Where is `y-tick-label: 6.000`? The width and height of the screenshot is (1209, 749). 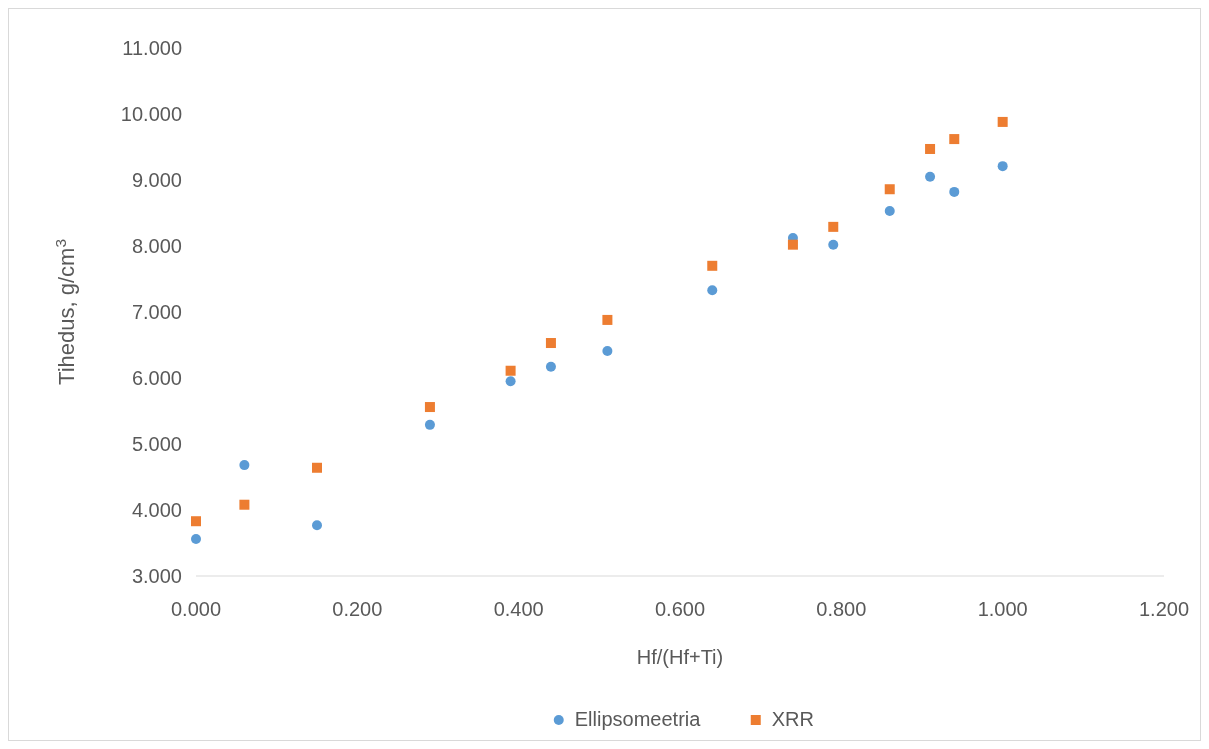
y-tick-label: 6.000 is located at coordinates (156, 378).